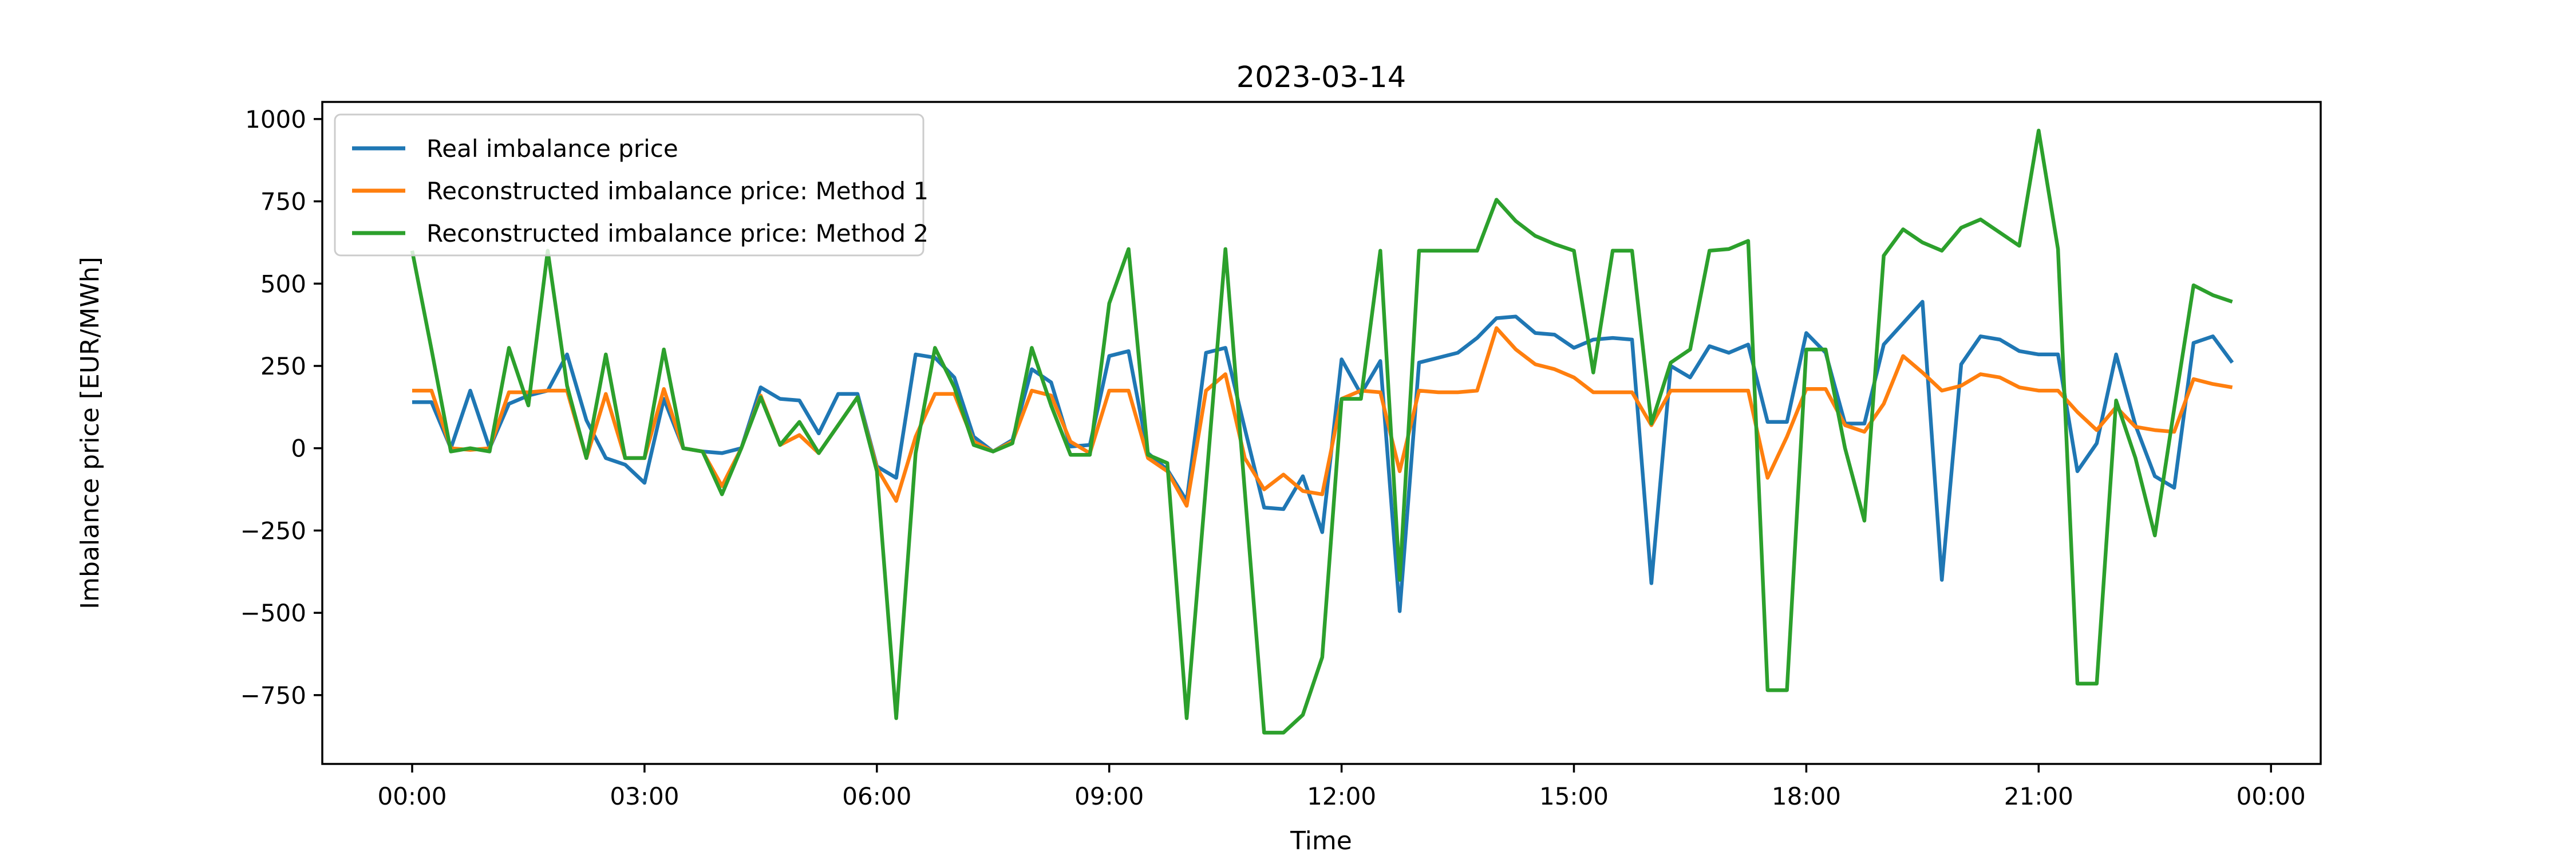 The height and width of the screenshot is (859, 2576). Describe the element at coordinates (677, 191) in the screenshot. I see `legend-label-method1: Reconstructed imbalance price: Method 1` at that location.